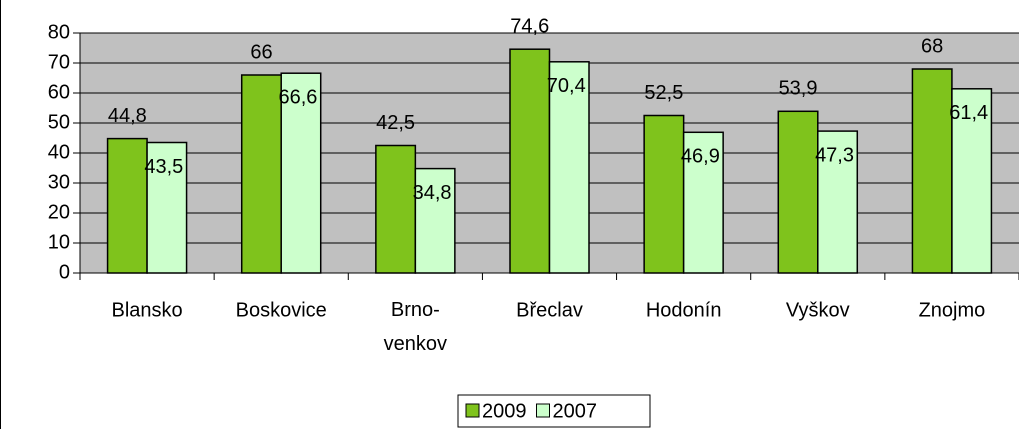 The image size is (1019, 429). What do you see at coordinates (684, 310) in the screenshot?
I see `x-tick-label: Hodonín` at bounding box center [684, 310].